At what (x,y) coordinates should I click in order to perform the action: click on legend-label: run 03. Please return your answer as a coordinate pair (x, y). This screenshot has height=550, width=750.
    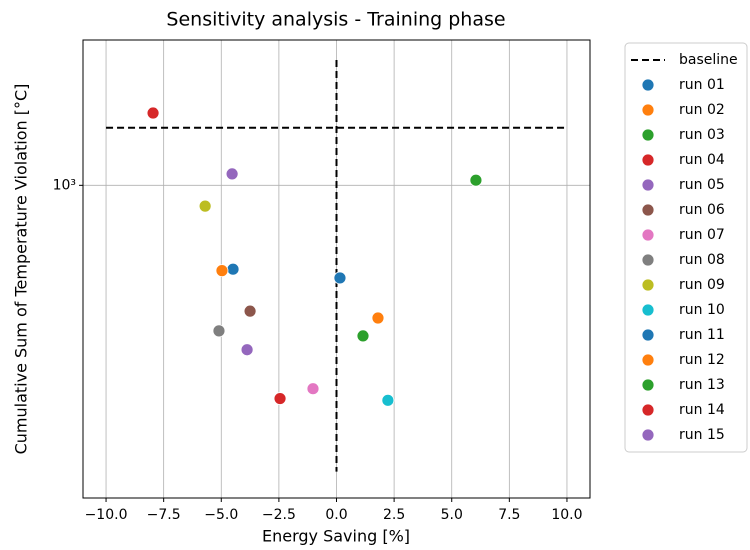
    Looking at the image, I should click on (702, 135).